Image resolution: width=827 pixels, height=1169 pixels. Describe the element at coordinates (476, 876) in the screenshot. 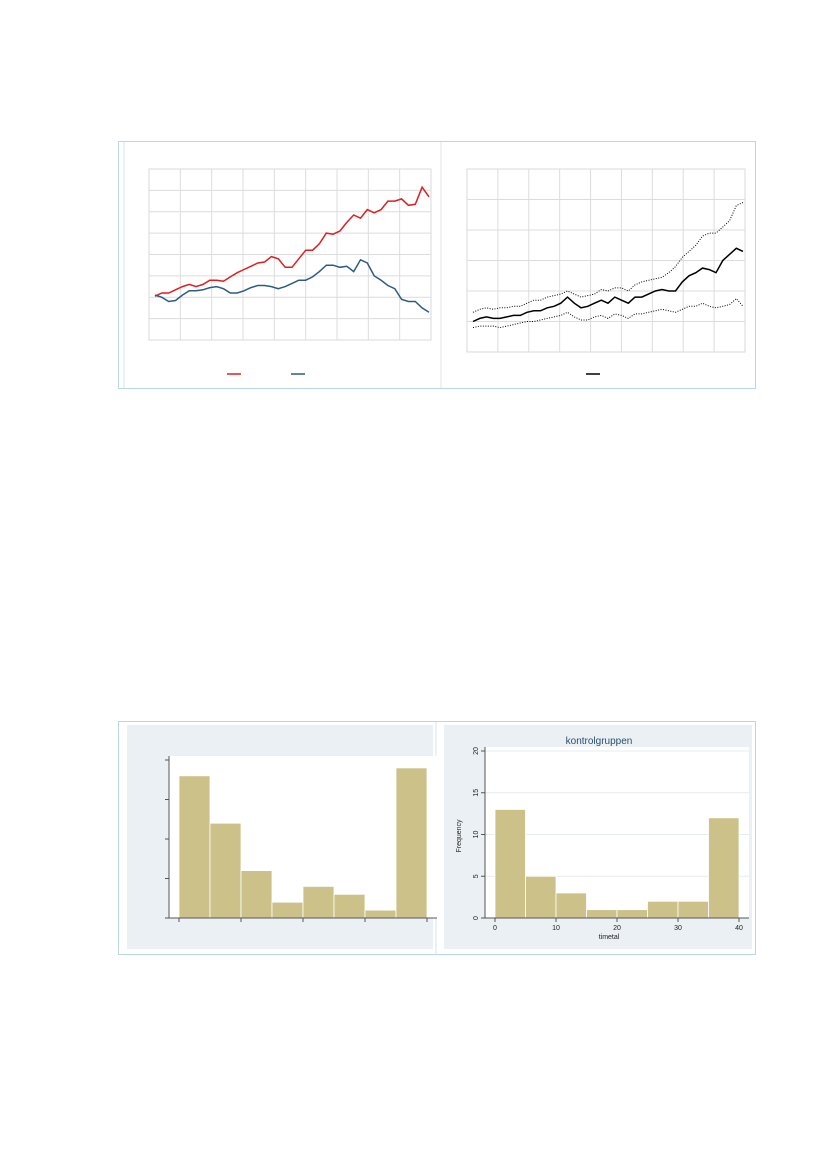

I see `y-tick-label: 5` at that location.